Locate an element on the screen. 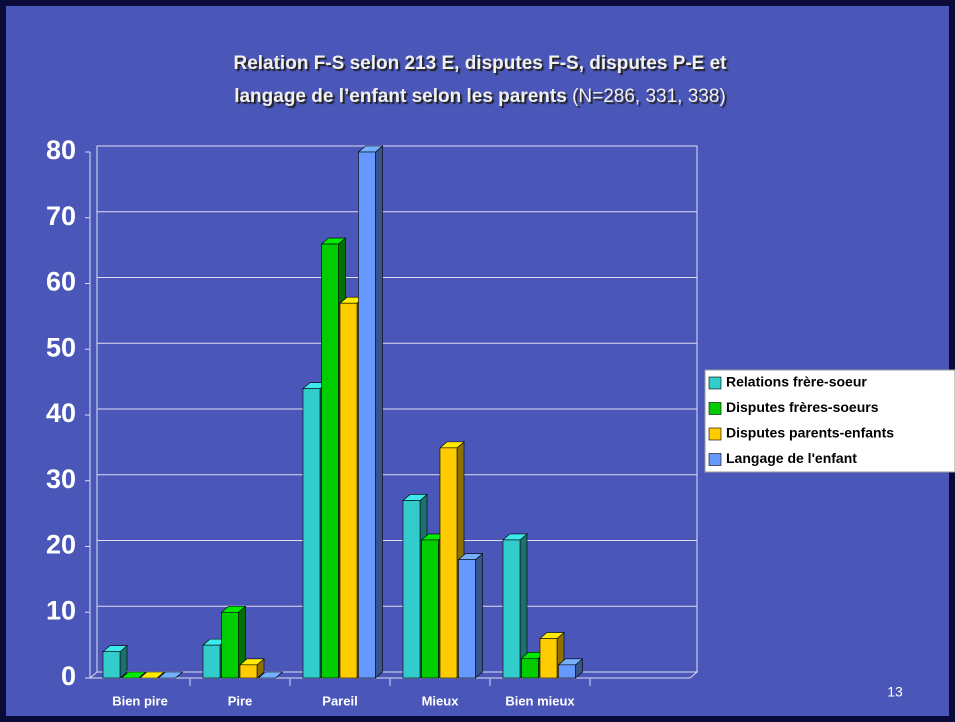 The height and width of the screenshot is (722, 955). y-tick-label: 60 is located at coordinates (61, 282).